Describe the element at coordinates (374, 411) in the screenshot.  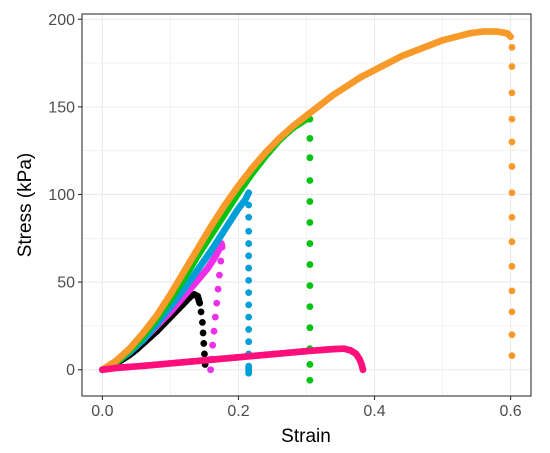
I see `x-tick-label: 0.4` at that location.